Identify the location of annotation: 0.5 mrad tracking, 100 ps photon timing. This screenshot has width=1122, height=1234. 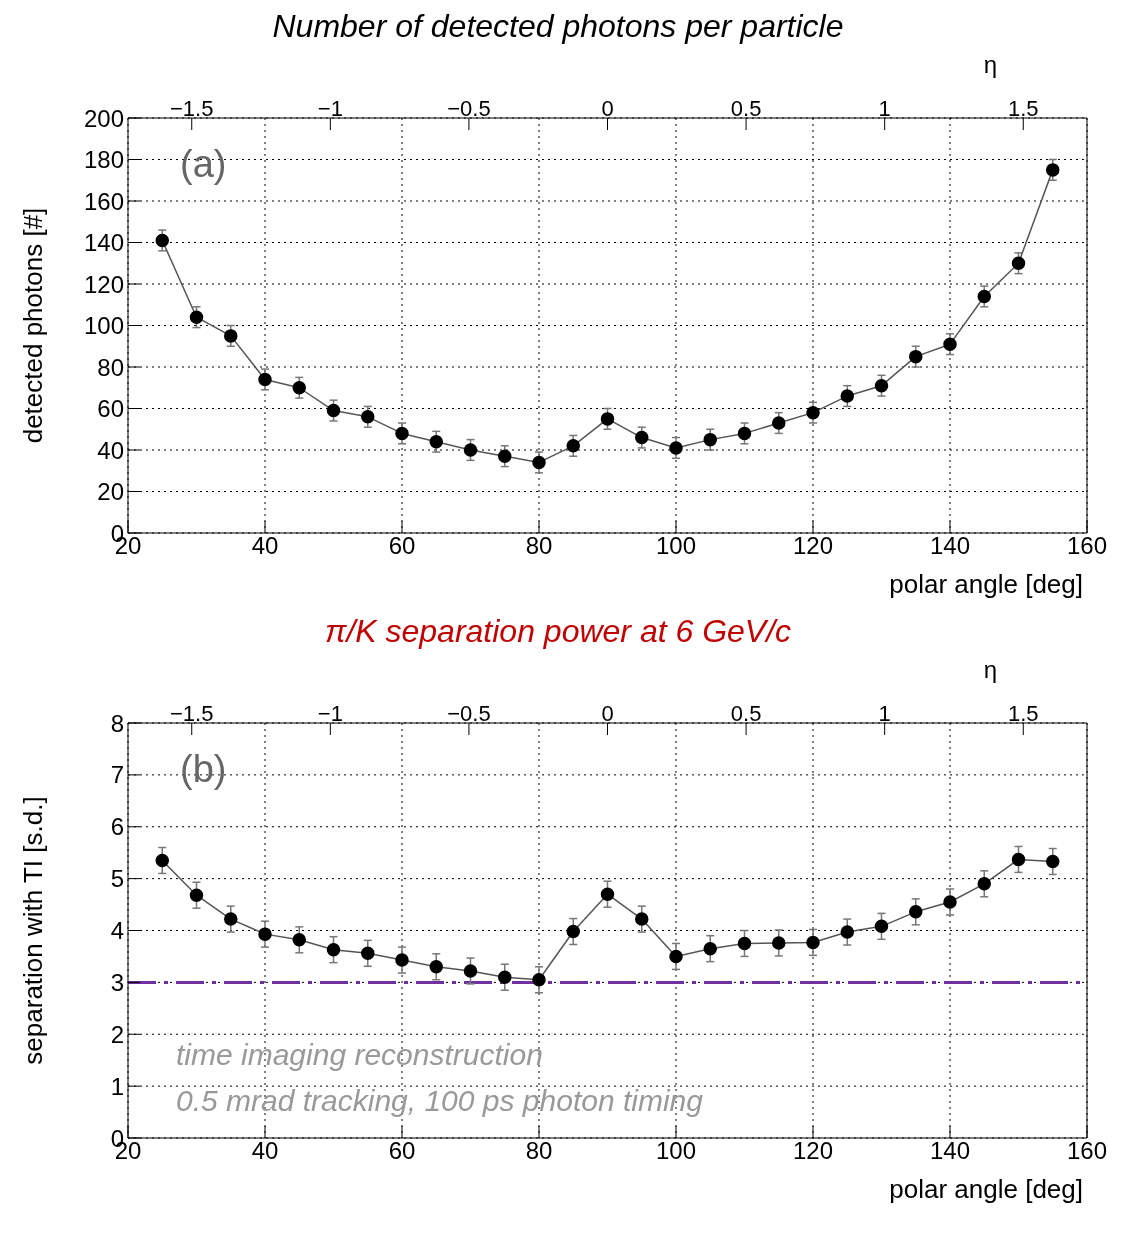
(439, 1101).